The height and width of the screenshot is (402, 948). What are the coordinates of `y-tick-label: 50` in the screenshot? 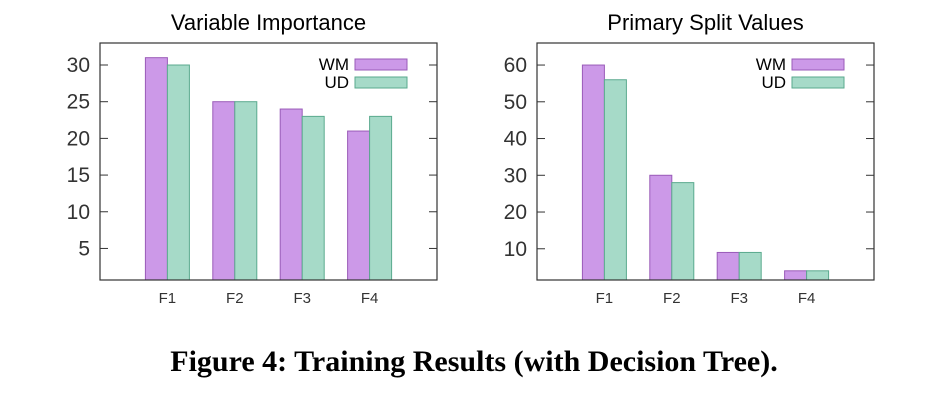 It's located at (515, 102).